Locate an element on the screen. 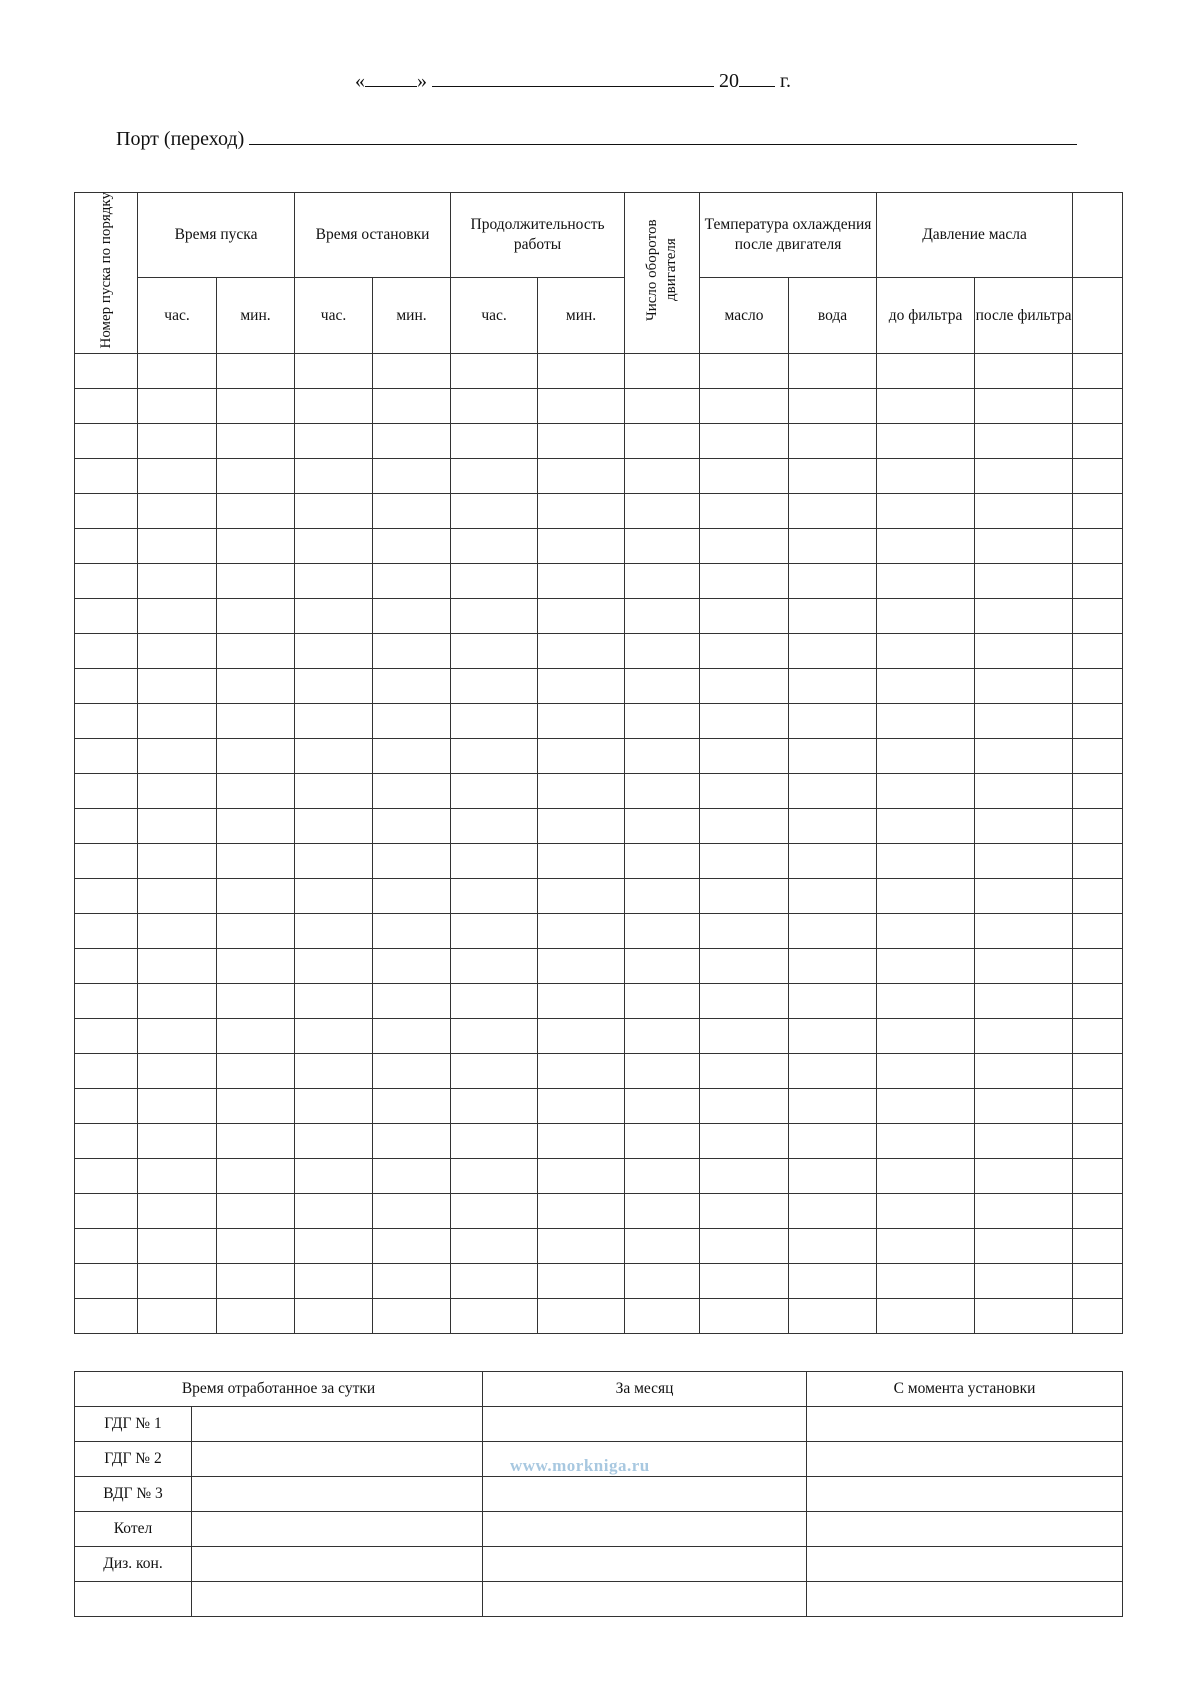 The image size is (1200, 1697). port-field is located at coordinates (663, 135).